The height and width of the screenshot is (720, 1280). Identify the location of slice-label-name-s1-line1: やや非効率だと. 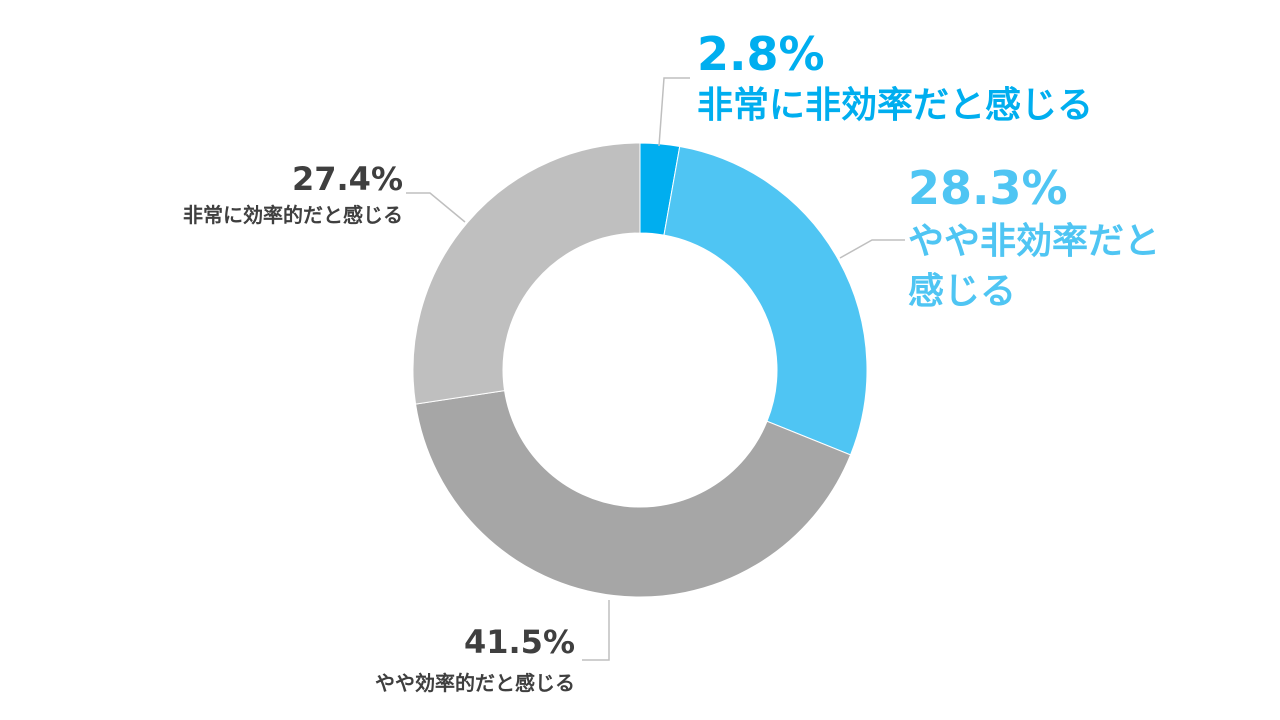
(1034, 241).